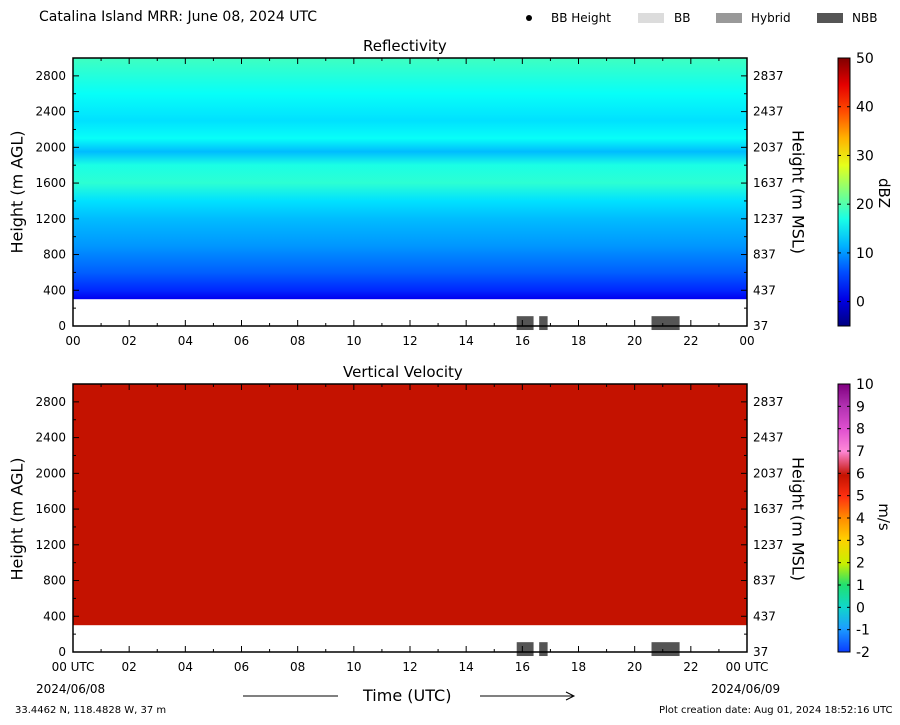 The width and height of the screenshot is (900, 725). I want to click on x-date-start: 2024/06/08, so click(71, 689).